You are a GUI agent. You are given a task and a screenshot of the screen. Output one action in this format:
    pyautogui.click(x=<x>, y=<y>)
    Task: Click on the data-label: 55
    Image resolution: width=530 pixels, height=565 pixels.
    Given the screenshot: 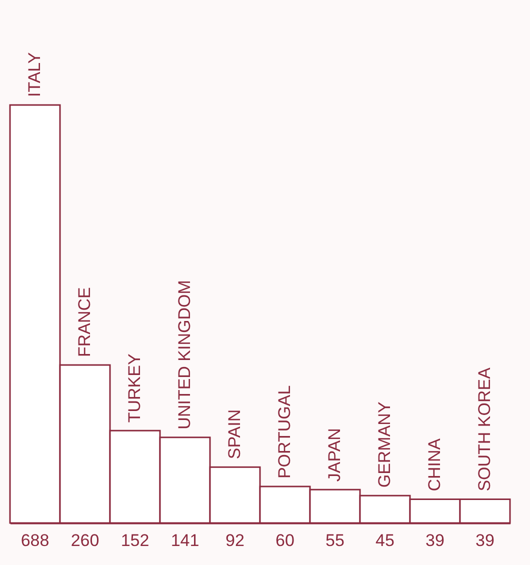 What is the action you would take?
    pyautogui.click(x=335, y=540)
    